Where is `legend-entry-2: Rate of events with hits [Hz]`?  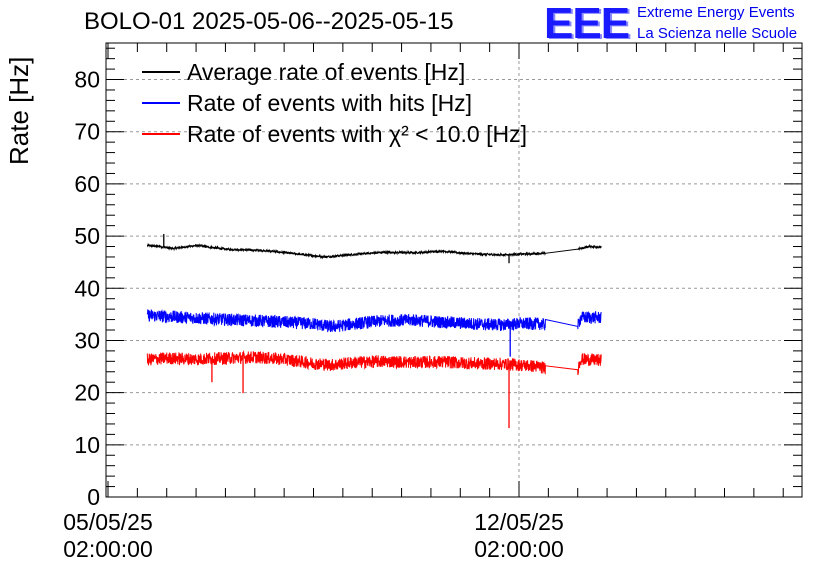 legend-entry-2: Rate of events with hits [Hz] is located at coordinates (329, 103).